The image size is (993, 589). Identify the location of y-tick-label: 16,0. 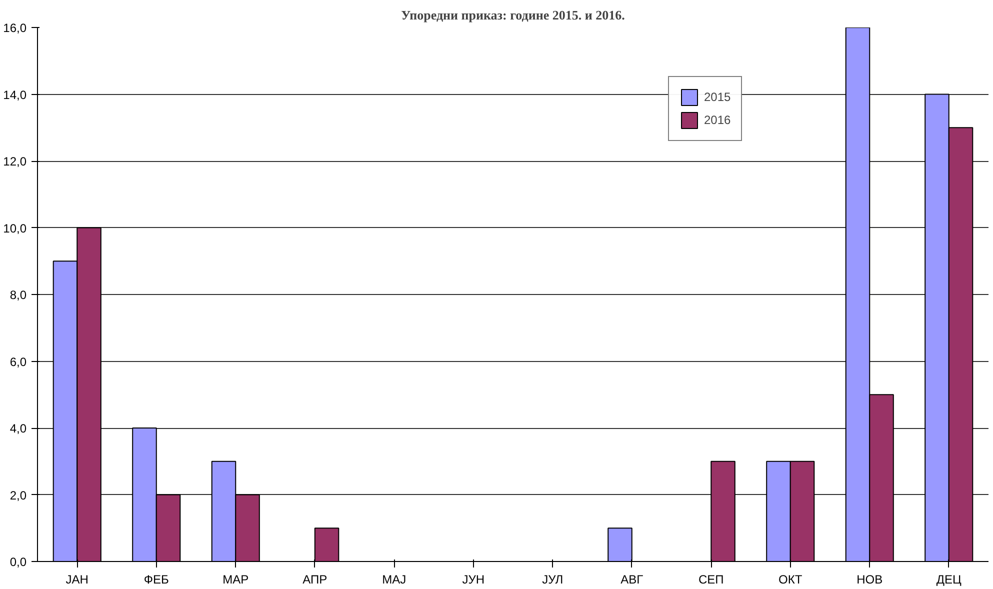
(15, 28).